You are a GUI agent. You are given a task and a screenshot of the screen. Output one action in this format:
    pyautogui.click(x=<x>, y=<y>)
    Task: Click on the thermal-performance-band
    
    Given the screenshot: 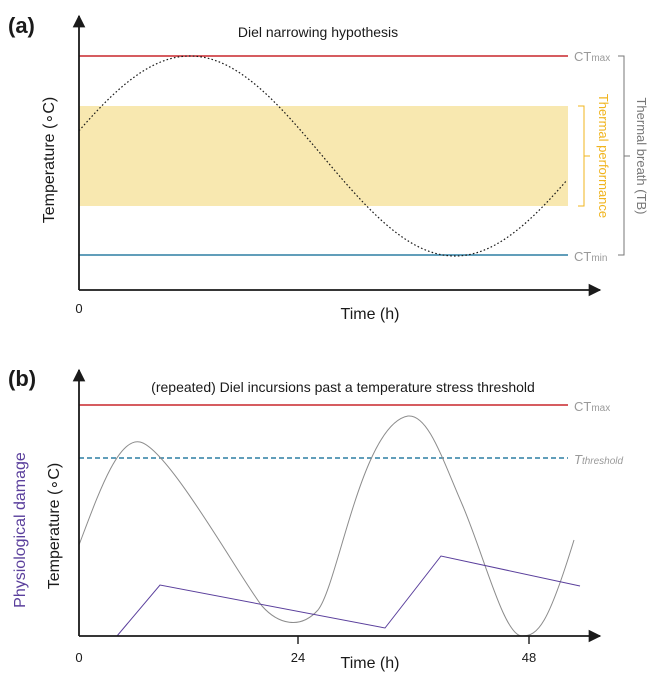 What is the action you would take?
    pyautogui.click(x=323, y=156)
    